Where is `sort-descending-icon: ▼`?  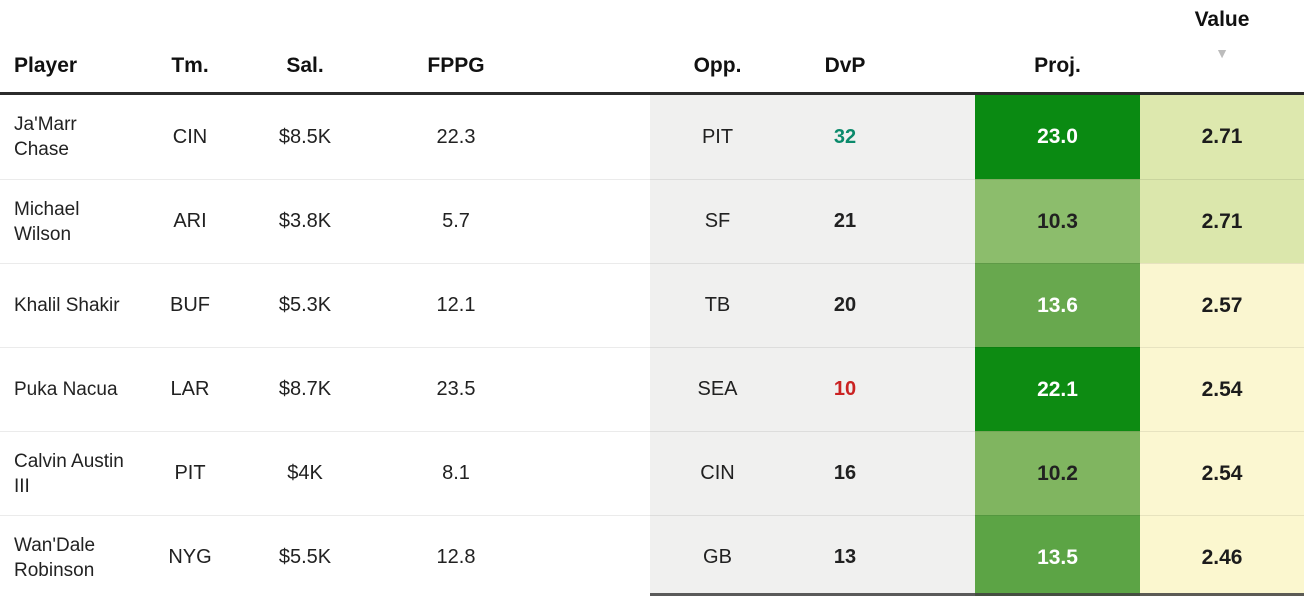 sort-descending-icon: ▼ is located at coordinates (1222, 53).